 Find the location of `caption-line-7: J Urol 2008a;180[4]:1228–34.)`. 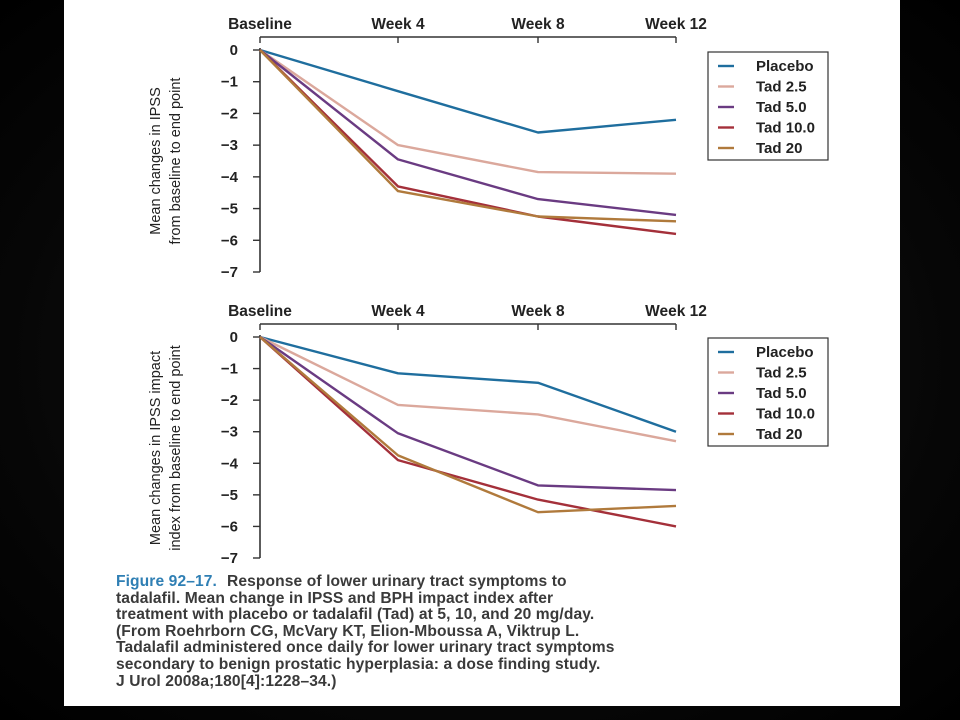

caption-line-7: J Urol 2008a;180[4]:1228–34.) is located at coordinates (226, 681).